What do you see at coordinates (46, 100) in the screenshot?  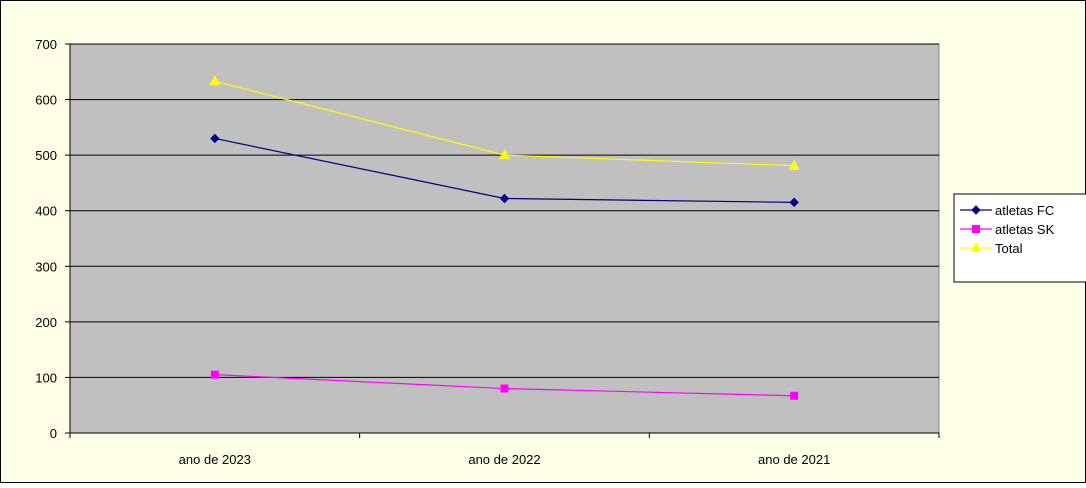 I see `y-tick-label: 600` at bounding box center [46, 100].